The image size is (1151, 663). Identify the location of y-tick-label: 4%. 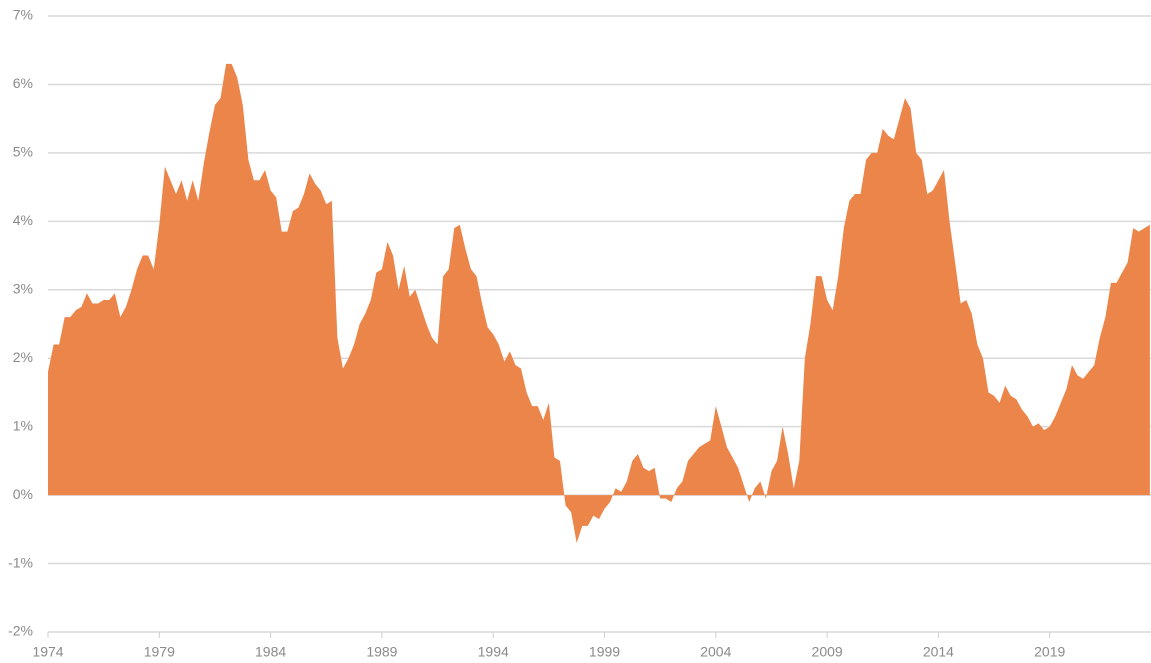
(23, 220).